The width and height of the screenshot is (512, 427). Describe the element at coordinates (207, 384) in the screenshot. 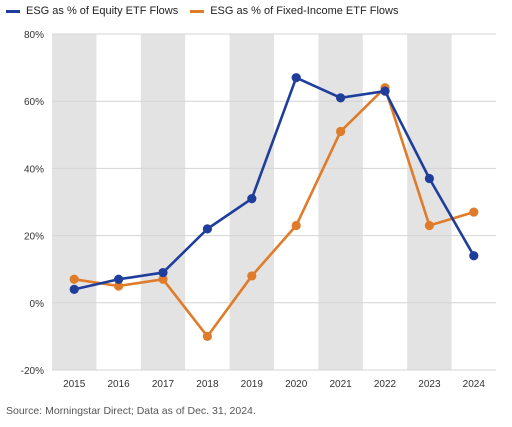

I see `x-tick-label: 2018` at that location.